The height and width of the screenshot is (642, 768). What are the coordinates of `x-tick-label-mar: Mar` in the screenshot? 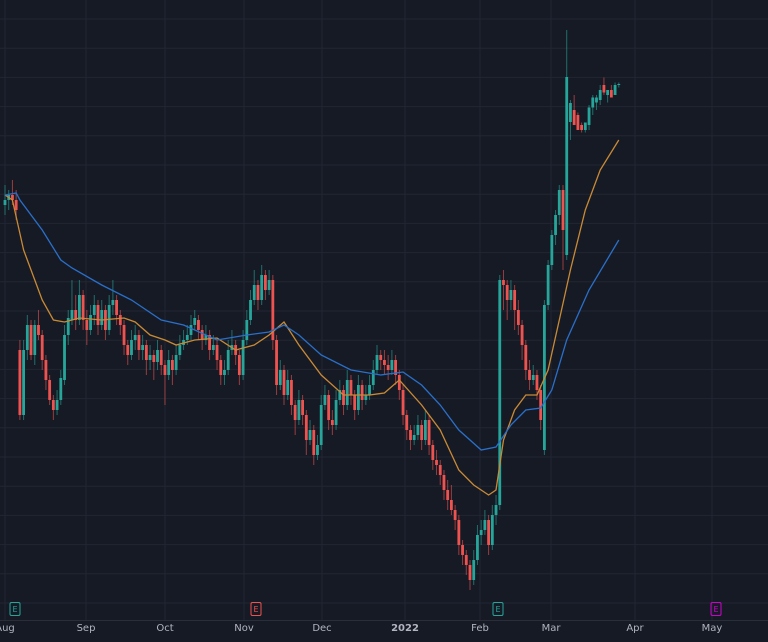 It's located at (551, 628).